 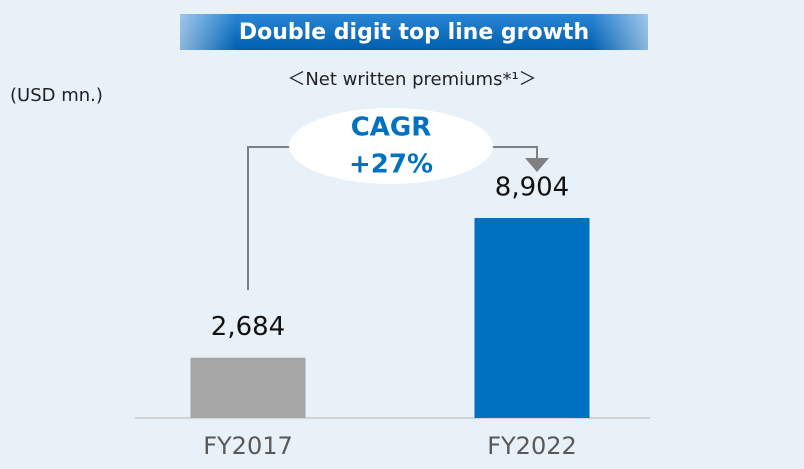 I want to click on chart-title: Double digit top line growth, so click(x=414, y=32).